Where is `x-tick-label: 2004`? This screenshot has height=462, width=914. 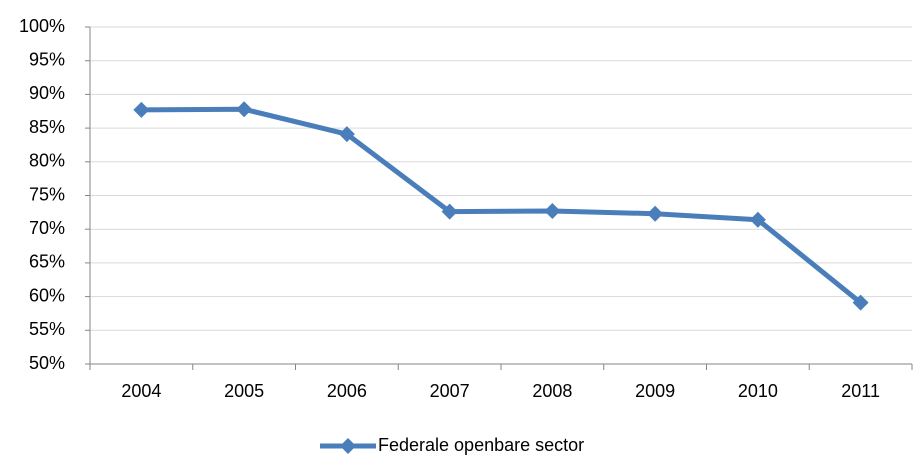
x-tick-label: 2004 is located at coordinates (141, 391).